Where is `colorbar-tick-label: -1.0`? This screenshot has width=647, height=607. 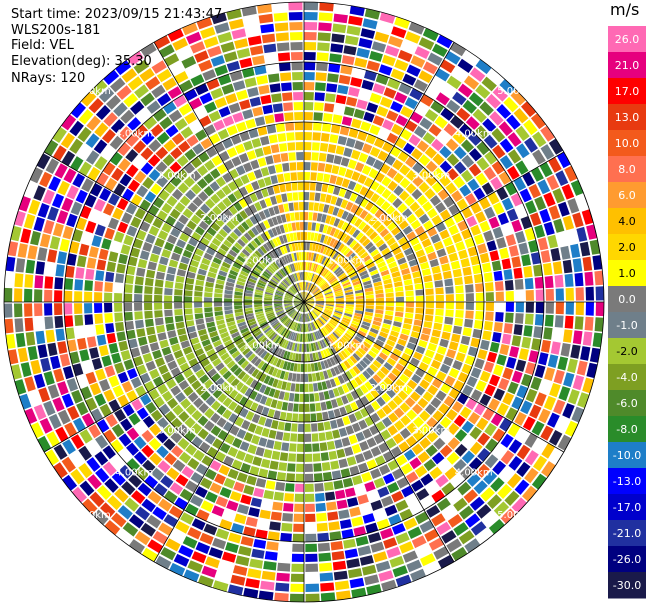
colorbar-tick-label: -1.0 is located at coordinates (626, 325).